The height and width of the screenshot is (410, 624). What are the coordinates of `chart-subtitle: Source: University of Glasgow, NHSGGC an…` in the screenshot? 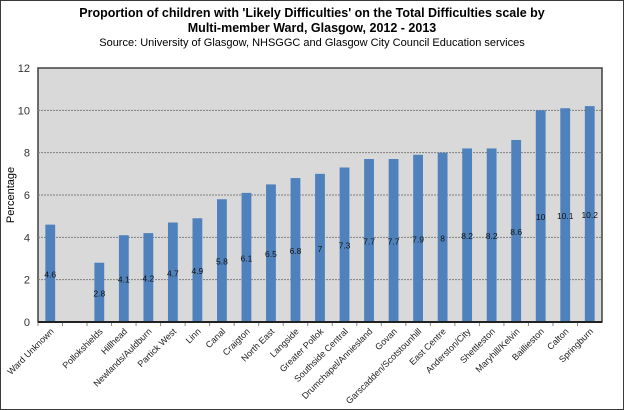 It's located at (312, 43).